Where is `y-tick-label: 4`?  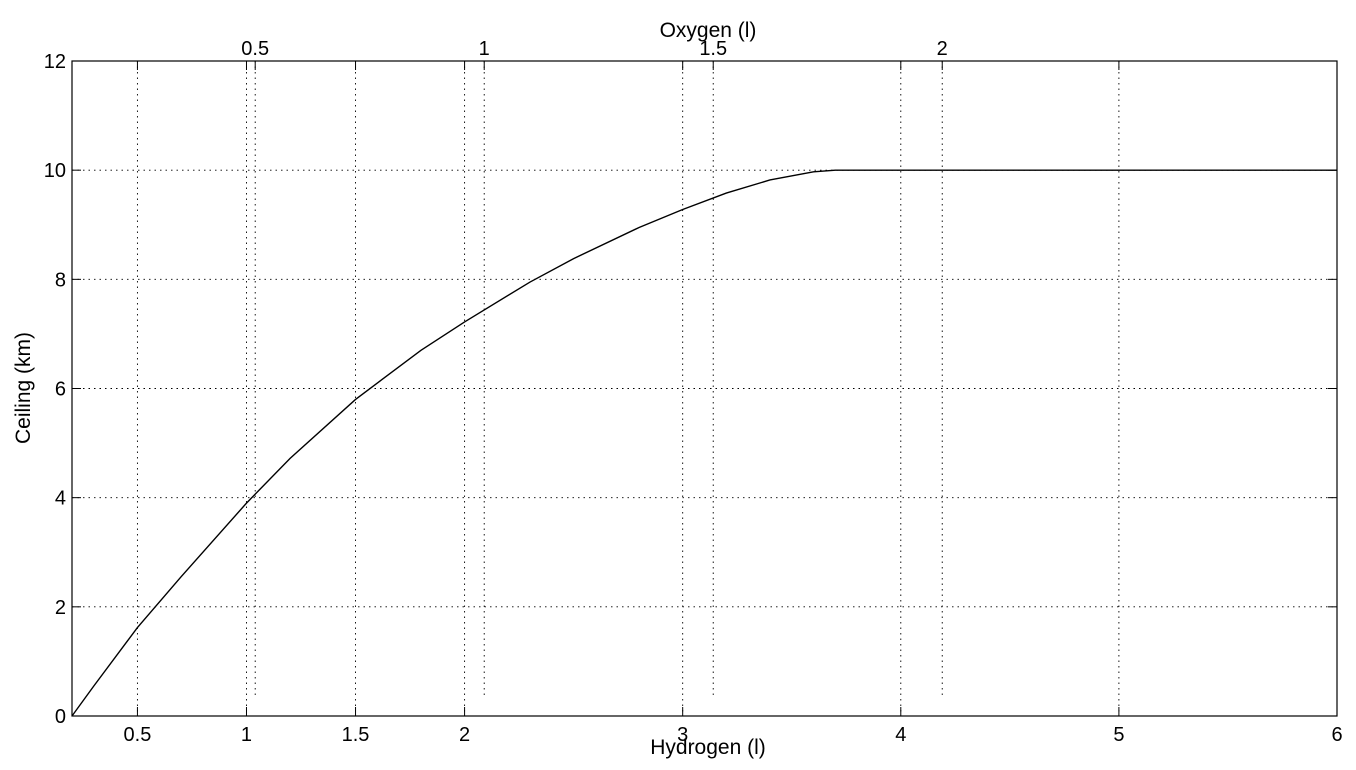
y-tick-label: 4 is located at coordinates (60, 499).